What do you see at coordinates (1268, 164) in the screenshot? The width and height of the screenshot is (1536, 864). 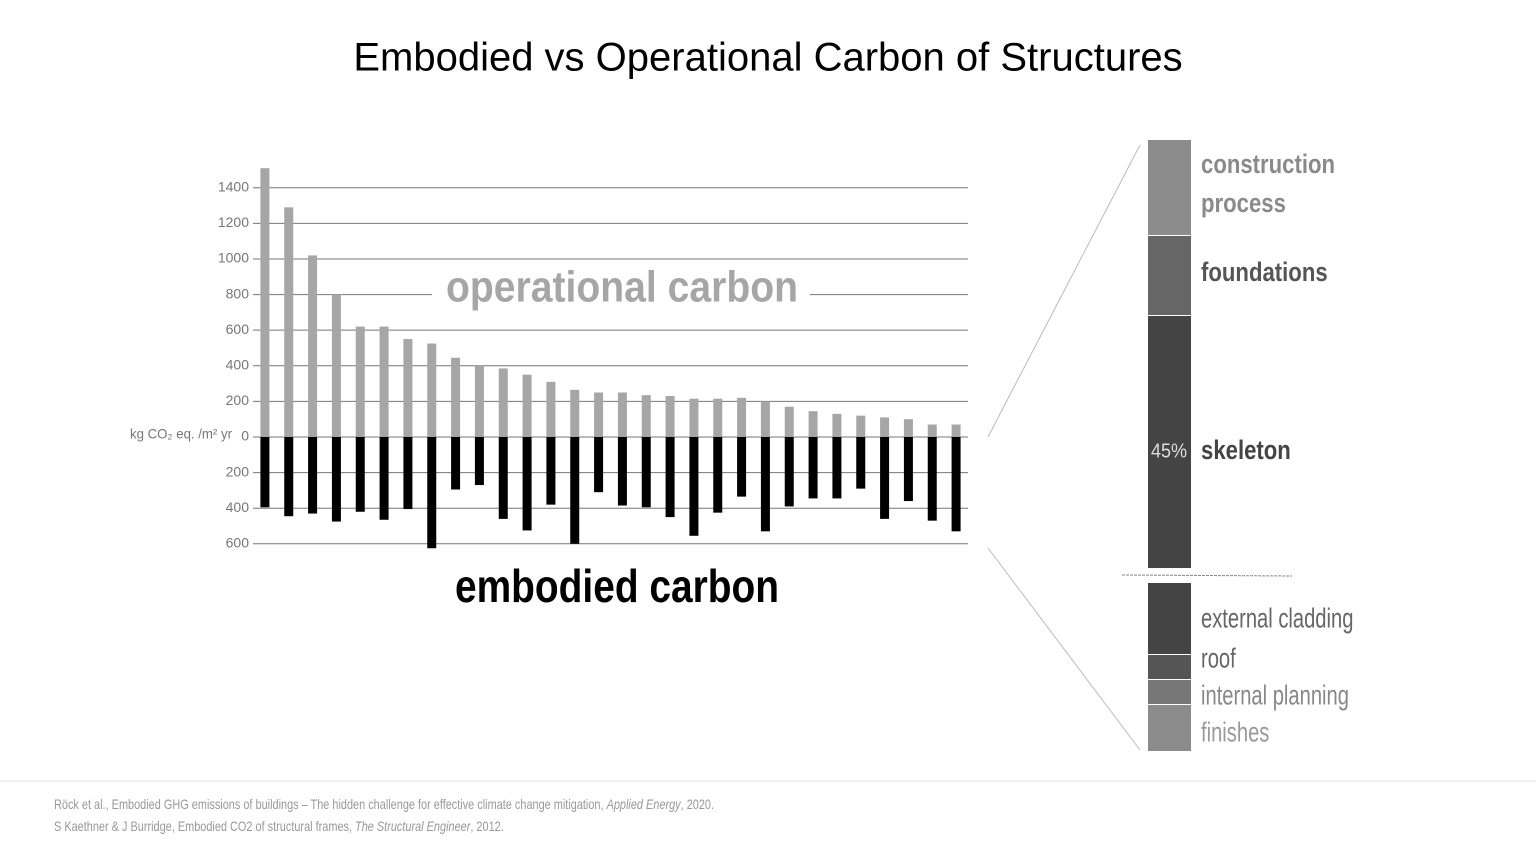 I see `segment-label: construction` at bounding box center [1268, 164].